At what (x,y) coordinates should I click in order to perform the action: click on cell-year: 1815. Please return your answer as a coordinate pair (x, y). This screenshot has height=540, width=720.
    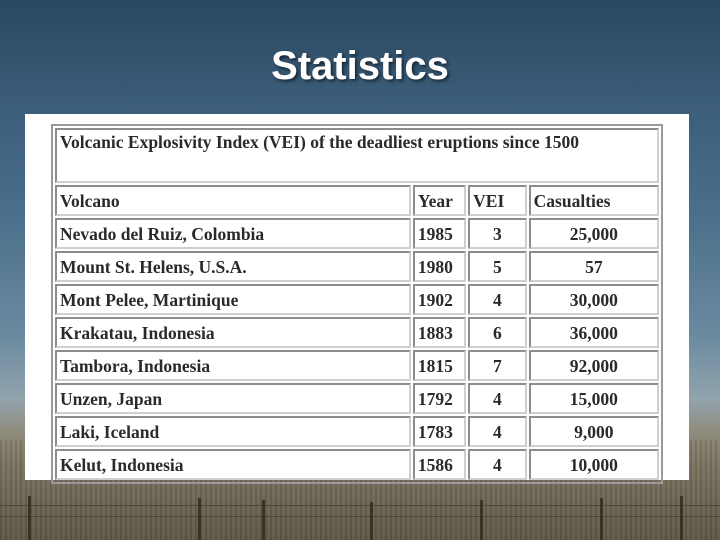
    Looking at the image, I should click on (439, 365).